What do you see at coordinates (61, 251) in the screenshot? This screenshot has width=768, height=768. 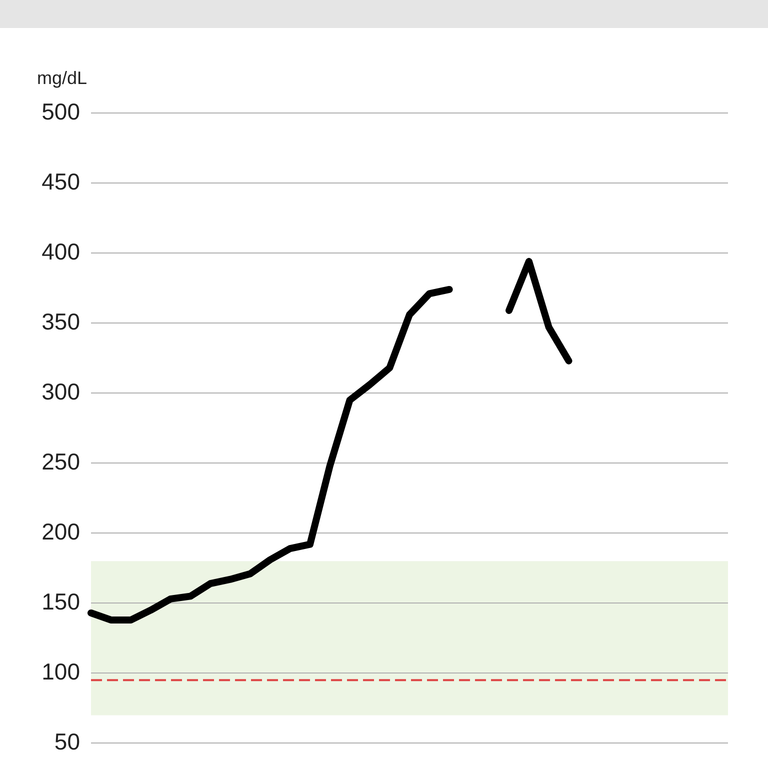 I see `y-tick-label: 400` at bounding box center [61, 251].